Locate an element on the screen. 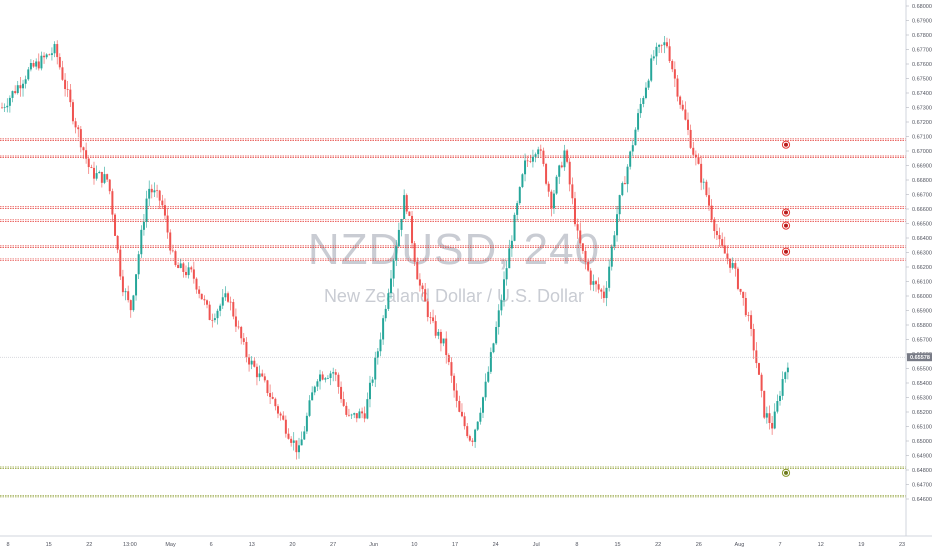 This screenshot has height=555, width=932. price-tick-label: 0.65900 is located at coordinates (922, 312).